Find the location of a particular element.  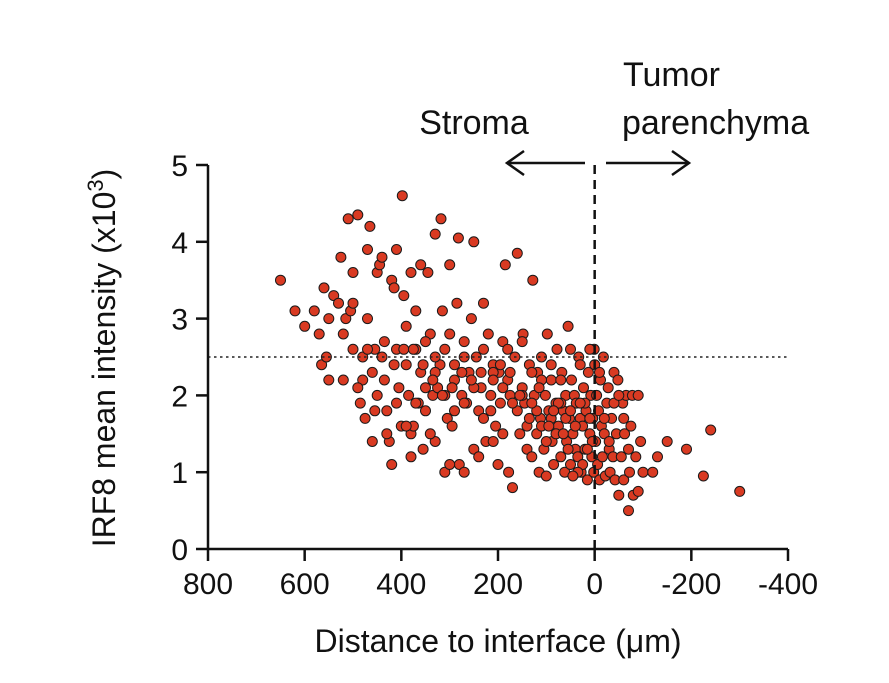

tumor-arrow is located at coordinates (649, 163).